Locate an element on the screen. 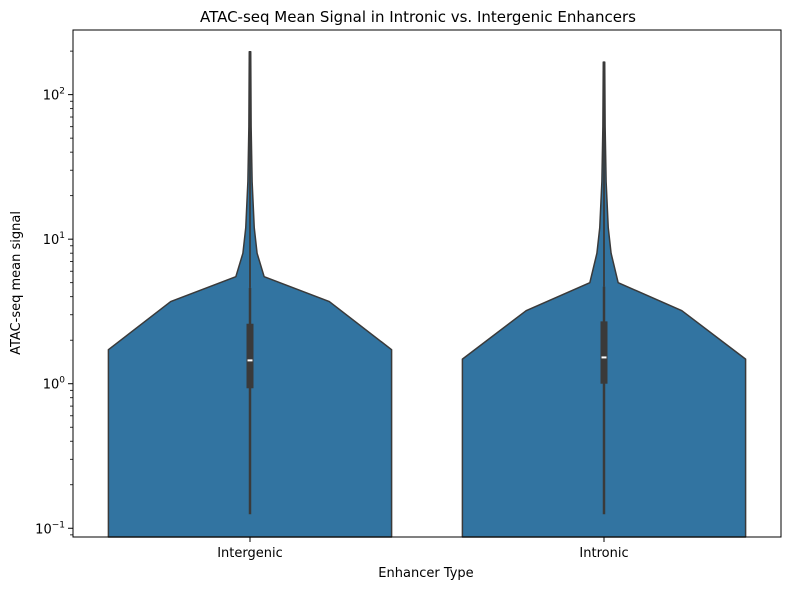  y-tick-label: 10² is located at coordinates (54, 95).